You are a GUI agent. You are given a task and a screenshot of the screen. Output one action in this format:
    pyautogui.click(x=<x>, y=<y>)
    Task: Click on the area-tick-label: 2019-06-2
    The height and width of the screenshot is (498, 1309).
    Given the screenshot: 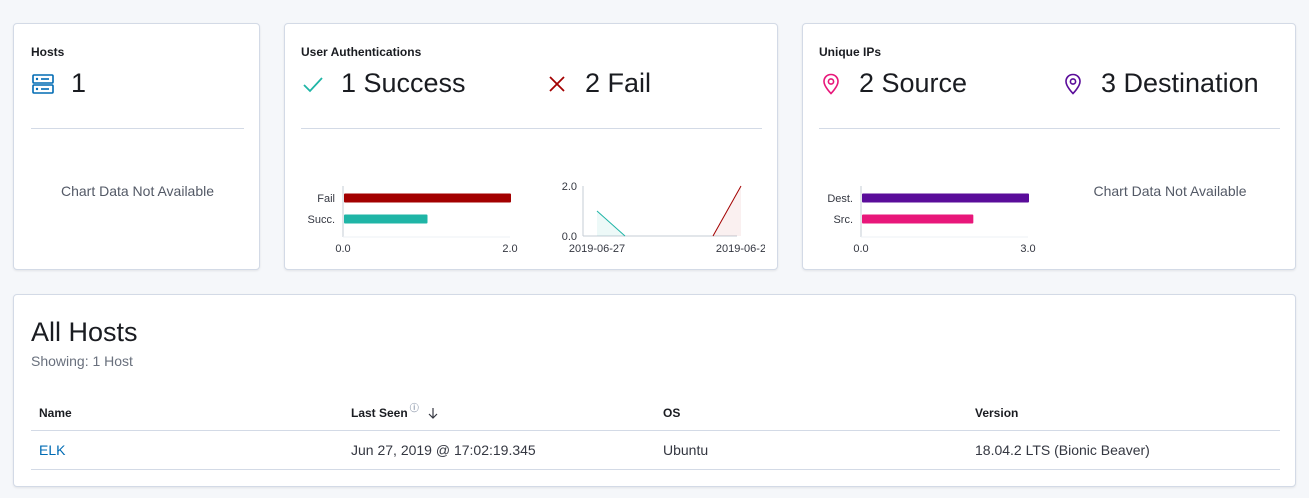 What is the action you would take?
    pyautogui.click(x=740, y=249)
    